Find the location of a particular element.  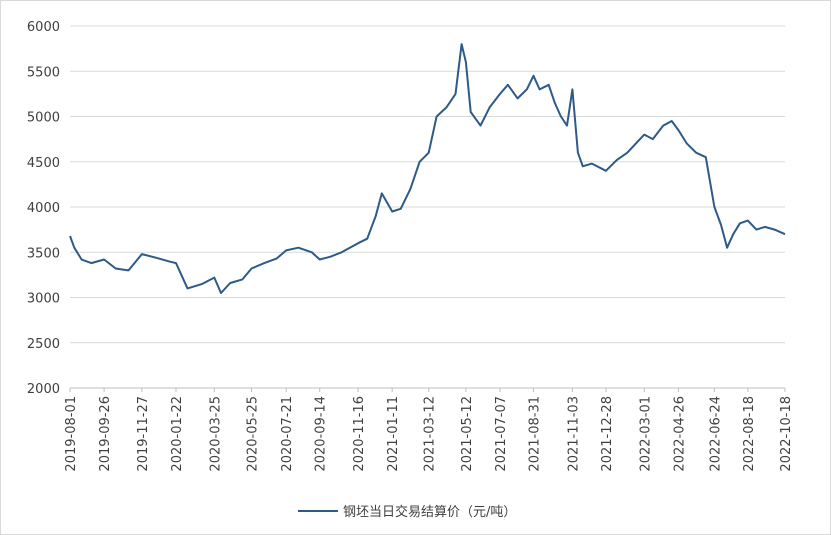

x-tick-label: 2022-04-26 is located at coordinates (679, 434).